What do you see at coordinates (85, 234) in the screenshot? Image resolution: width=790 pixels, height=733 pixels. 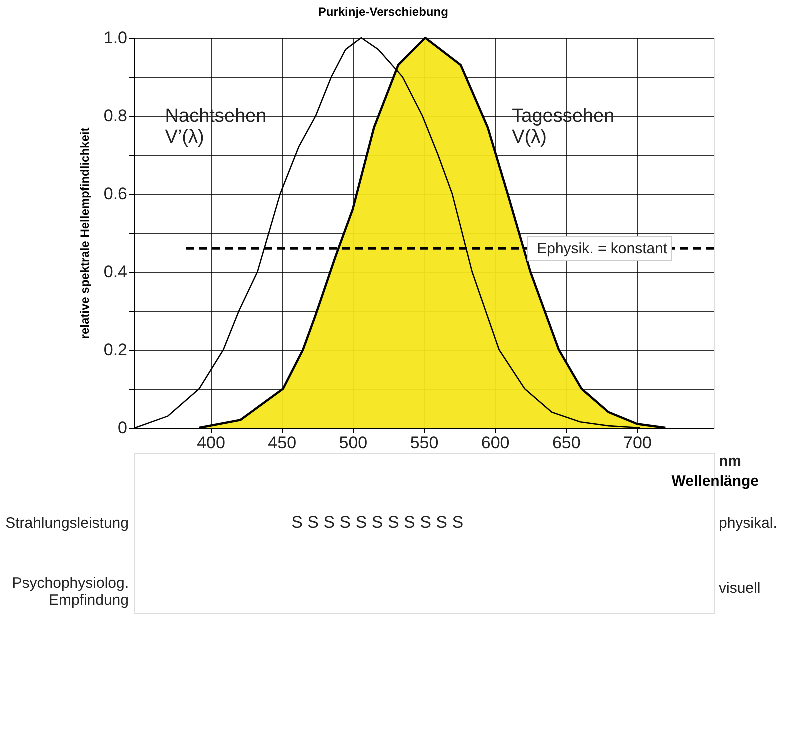 I see `y-axis-title: relative spektrale Hellempfindlichkeit` at bounding box center [85, 234].